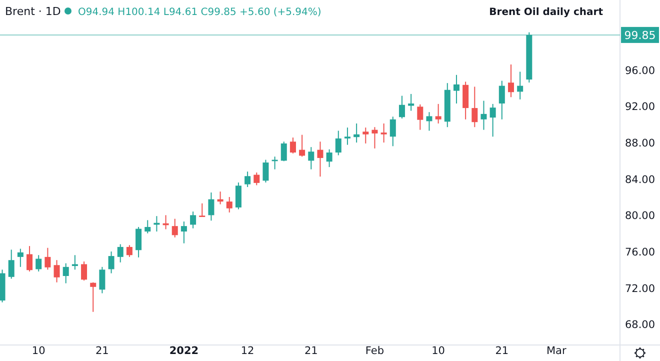  What do you see at coordinates (184, 351) in the screenshot?
I see `x-tick-label: 2022` at bounding box center [184, 351].